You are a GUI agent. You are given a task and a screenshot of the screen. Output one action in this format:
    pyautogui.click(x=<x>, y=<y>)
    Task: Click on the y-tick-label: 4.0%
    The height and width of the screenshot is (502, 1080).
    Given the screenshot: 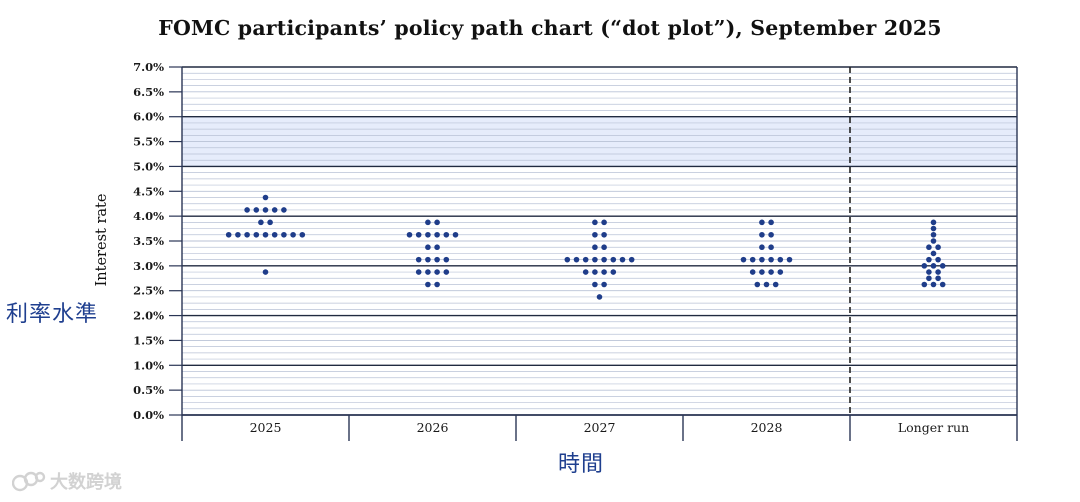 What is the action you would take?
    pyautogui.click(x=148, y=216)
    